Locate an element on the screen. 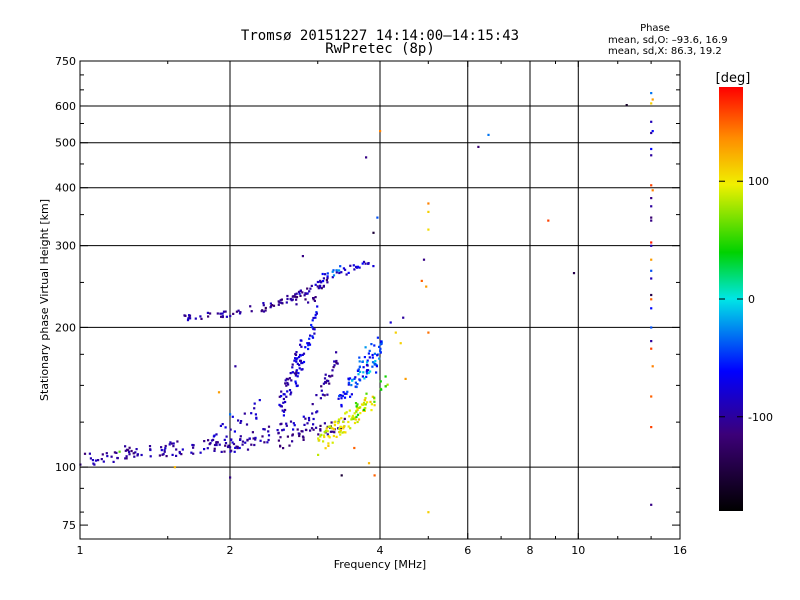 The height and width of the screenshot is (600, 800). x-axis-label: Frequency [MHz] is located at coordinates (380, 564).